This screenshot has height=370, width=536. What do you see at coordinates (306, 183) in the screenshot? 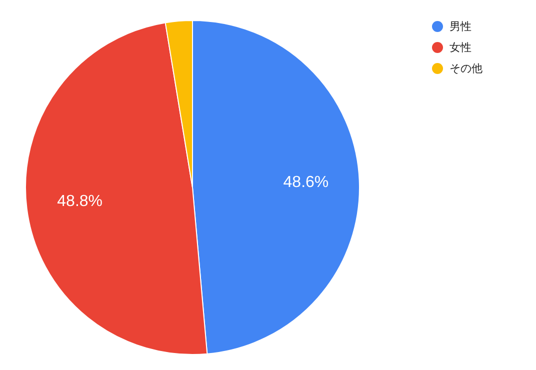
I see `data-label: 48.6%` at bounding box center [306, 183].